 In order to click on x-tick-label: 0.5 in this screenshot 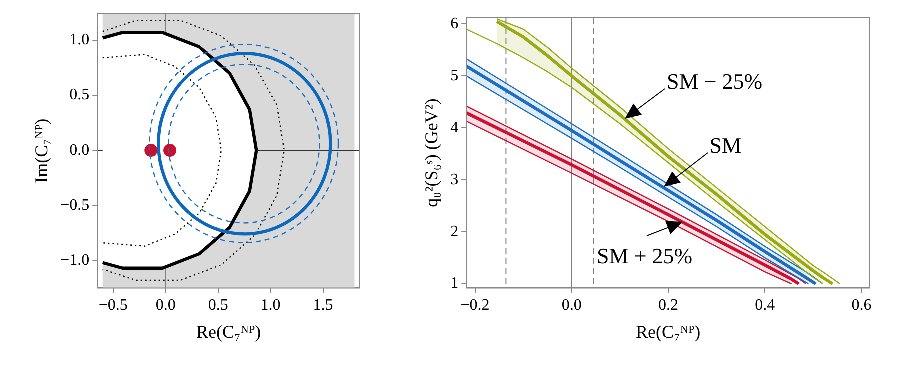, I will do `click(218, 305)`.